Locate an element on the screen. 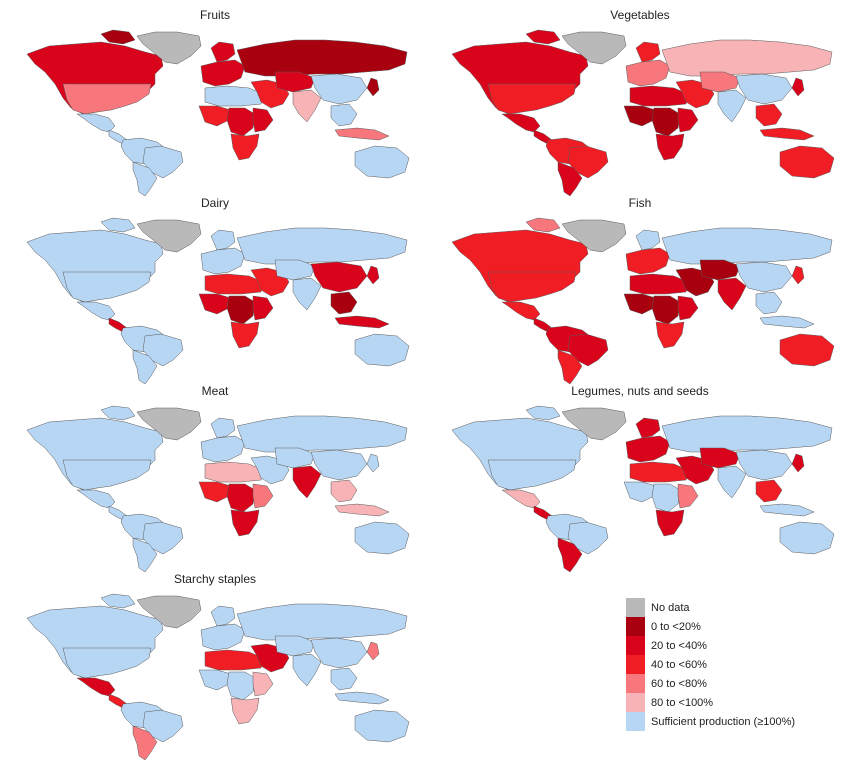 The height and width of the screenshot is (767, 860). world-map-starchy is located at coordinates (218, 677).